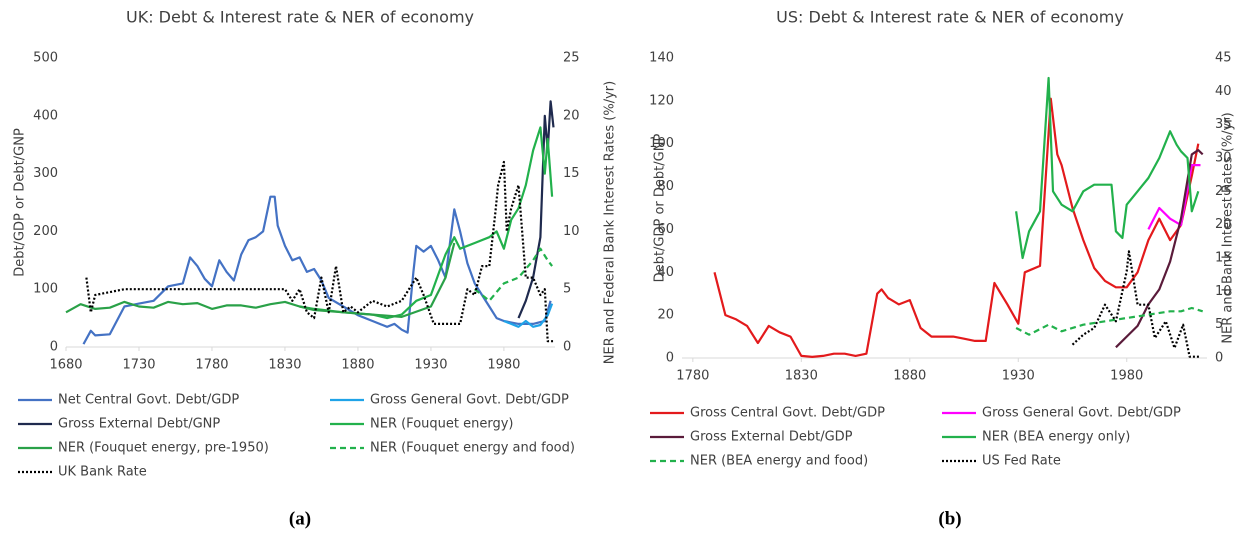  Describe the element at coordinates (45, 115) in the screenshot. I see `y-tick-label: 400` at that location.